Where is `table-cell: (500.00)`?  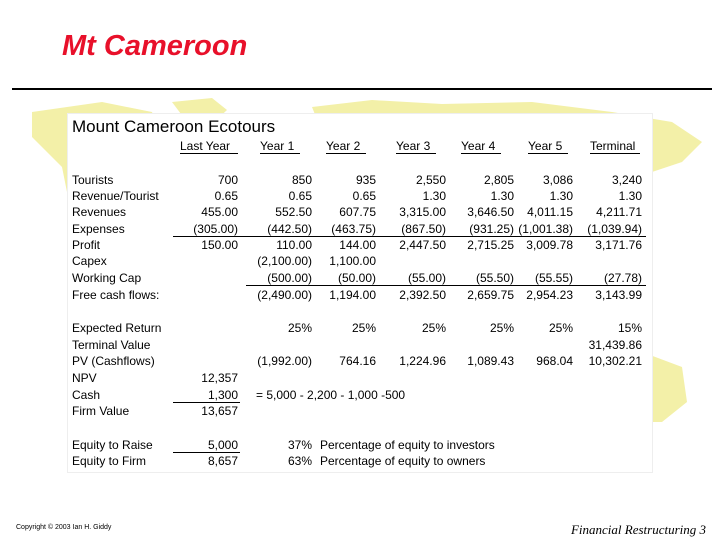 table-cell: (500.00) is located at coordinates (289, 278).